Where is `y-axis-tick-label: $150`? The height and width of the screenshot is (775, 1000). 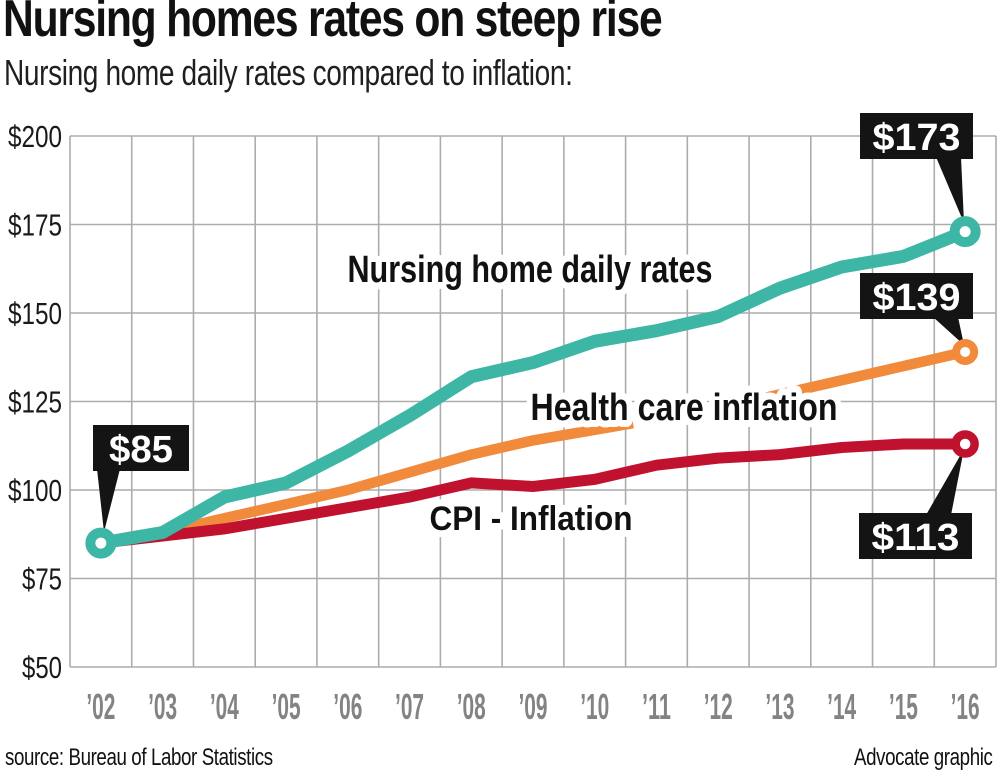 y-axis-tick-label: $150 is located at coordinates (35, 313).